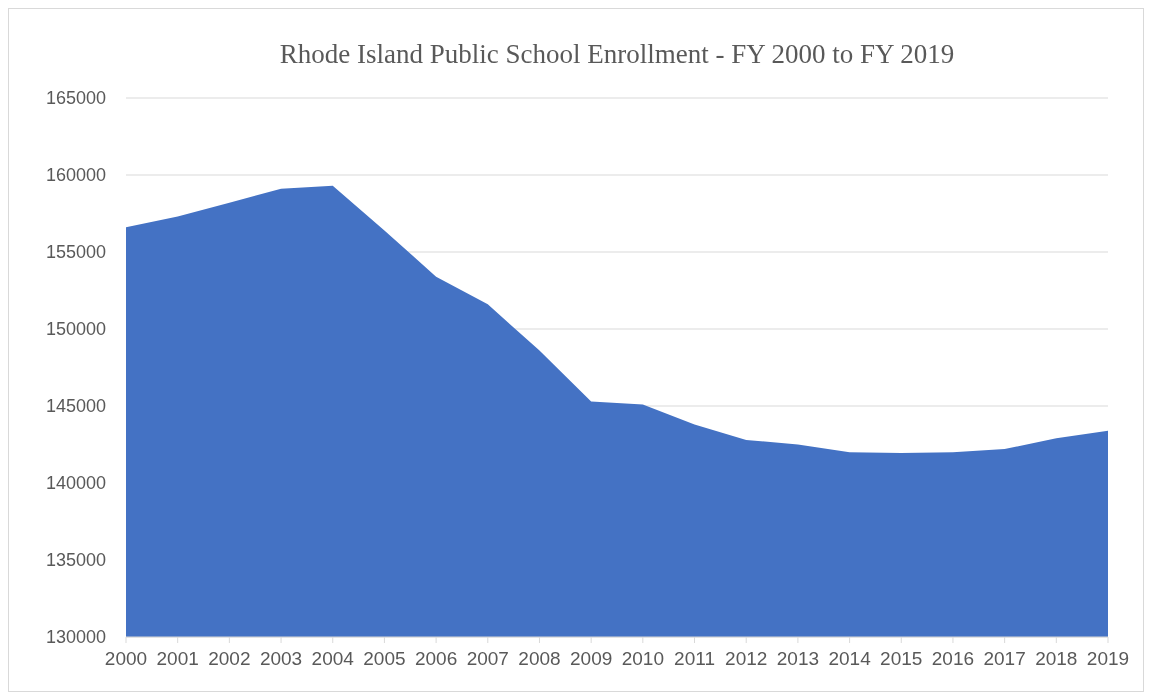 This screenshot has width=1152, height=700. I want to click on x-tick-label: 2014, so click(850, 658).